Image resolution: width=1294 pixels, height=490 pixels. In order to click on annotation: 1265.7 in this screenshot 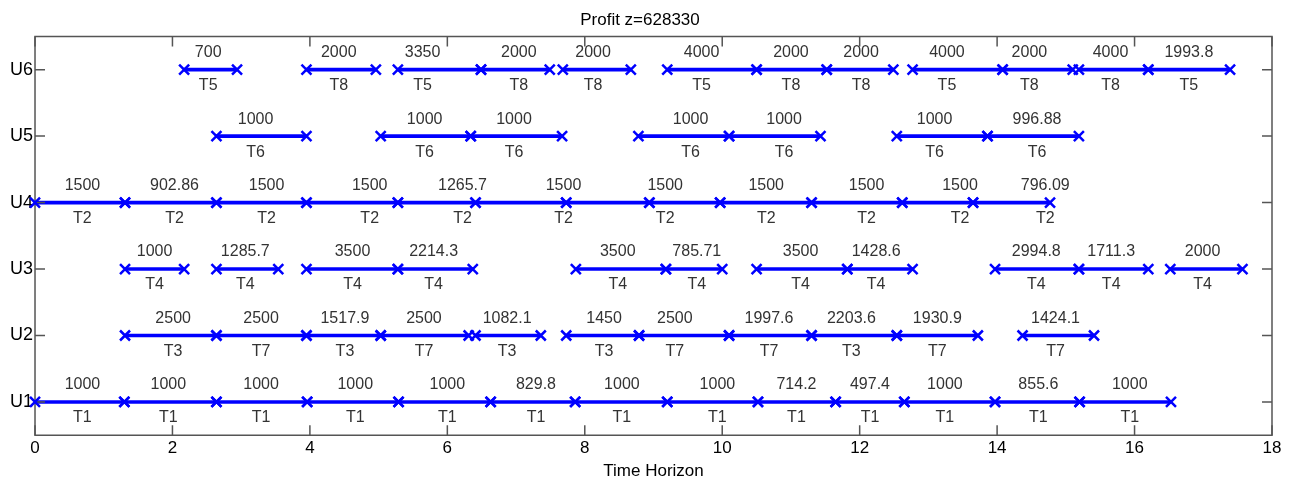, I will do `click(462, 184)`.